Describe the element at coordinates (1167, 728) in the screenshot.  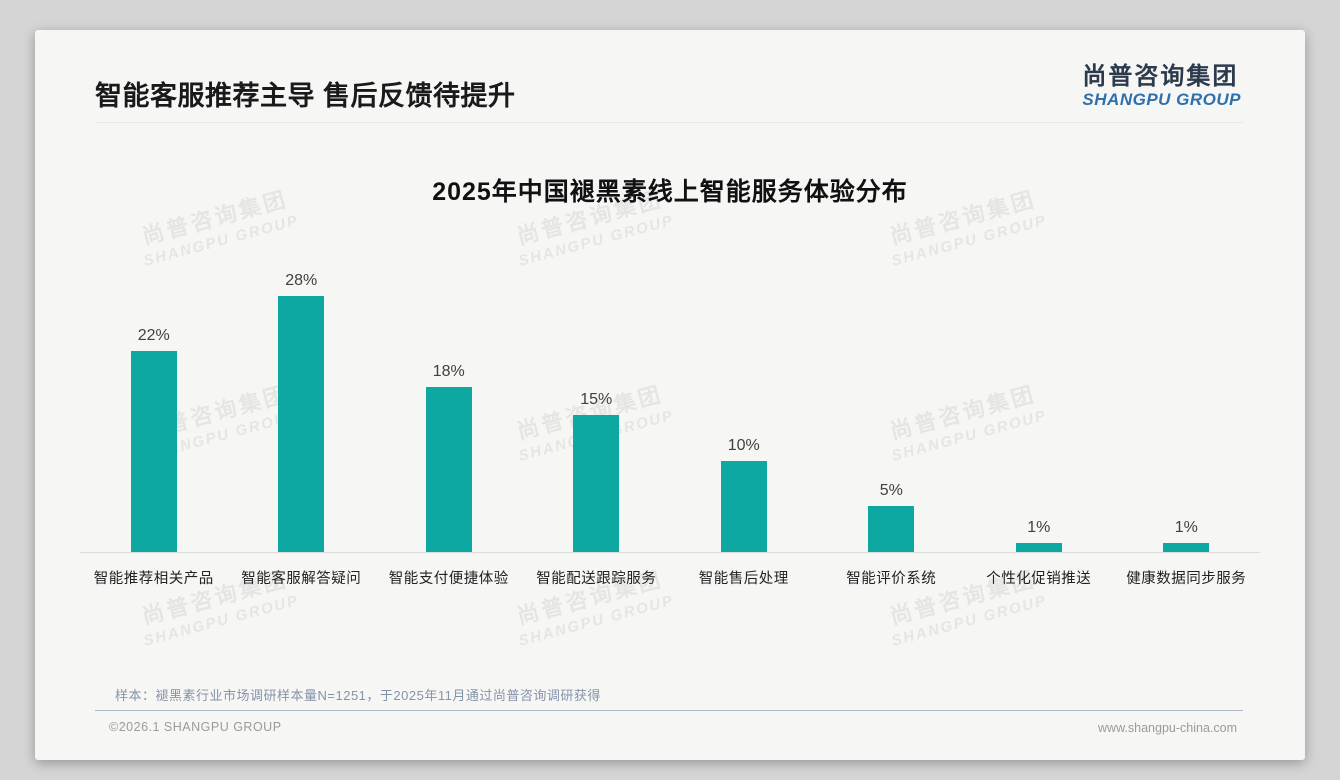
I see `footer-website: www.shangpu-china.com` at that location.